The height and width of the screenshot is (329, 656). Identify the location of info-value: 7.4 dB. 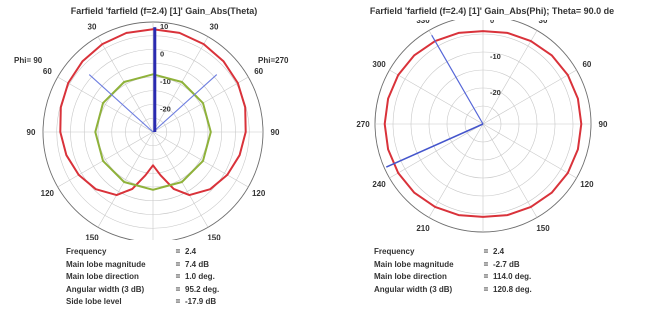
(197, 264).